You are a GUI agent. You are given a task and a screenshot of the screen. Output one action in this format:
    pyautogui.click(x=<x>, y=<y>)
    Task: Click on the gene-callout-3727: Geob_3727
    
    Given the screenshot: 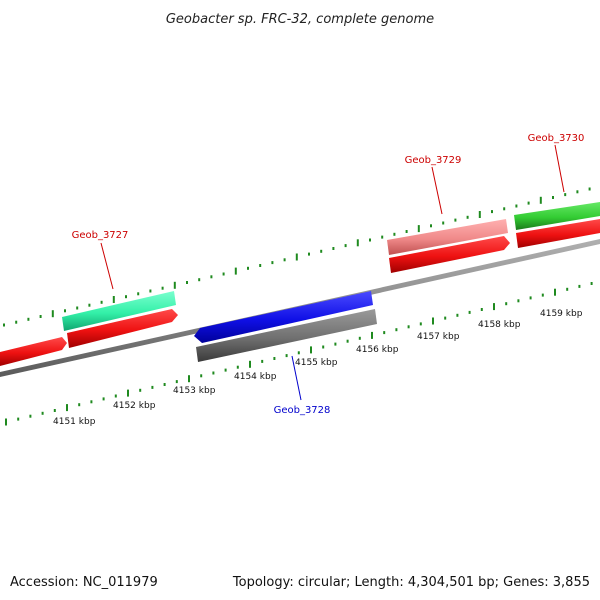 What is the action you would take?
    pyautogui.click(x=100, y=260)
    